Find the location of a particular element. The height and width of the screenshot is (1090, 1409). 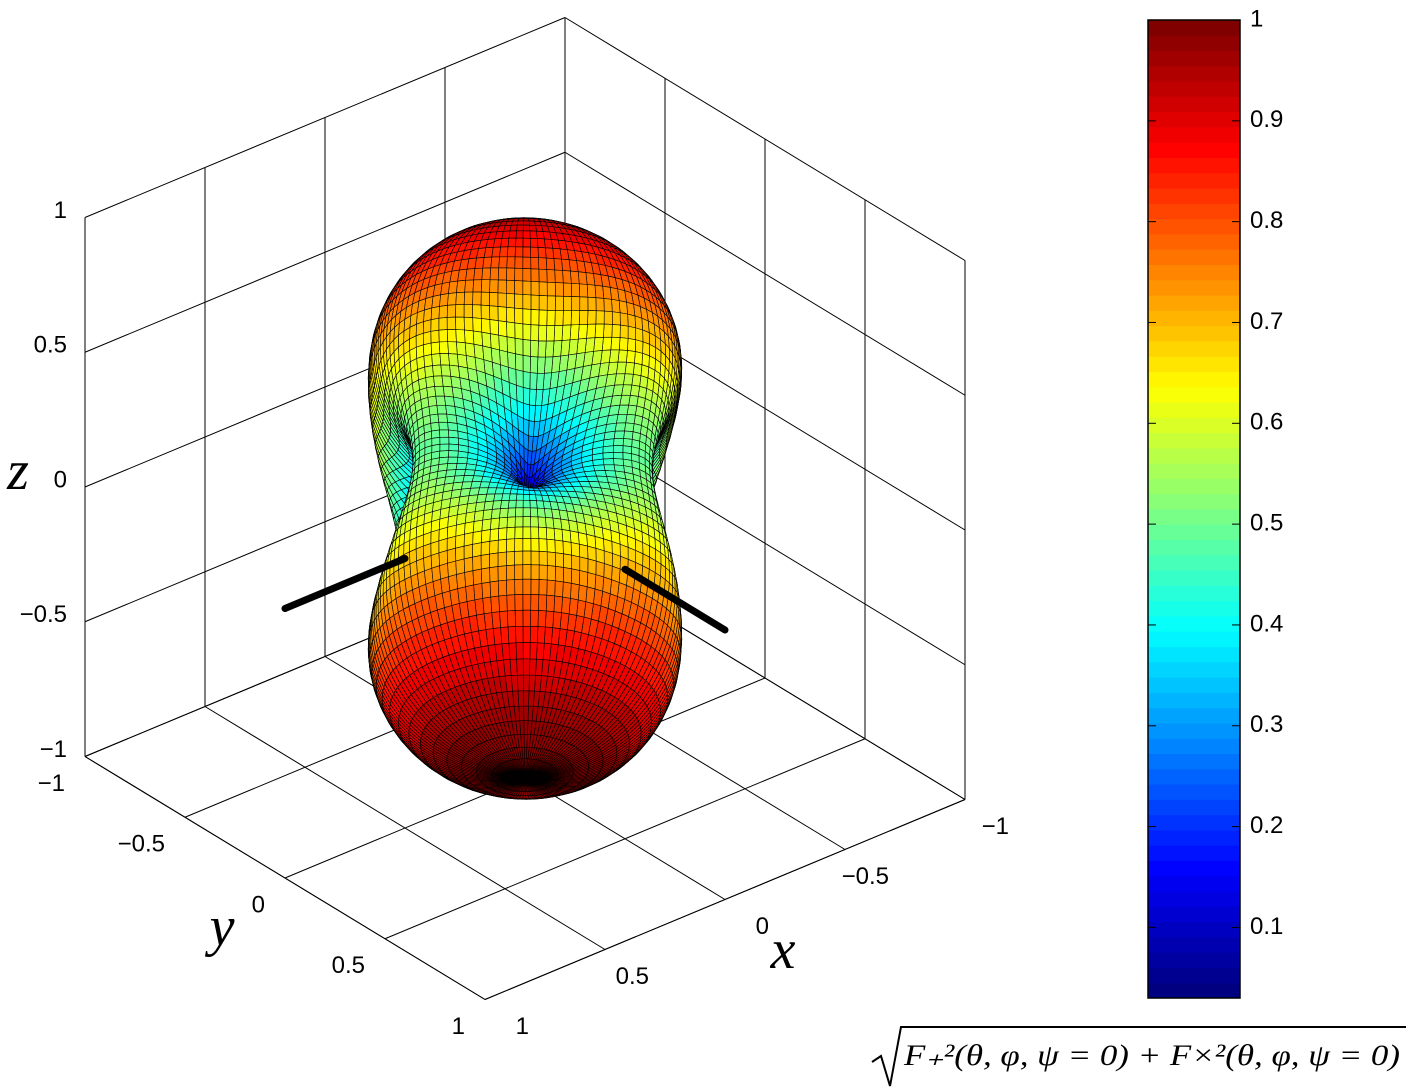

axis-line is located at coordinates (285, 878).